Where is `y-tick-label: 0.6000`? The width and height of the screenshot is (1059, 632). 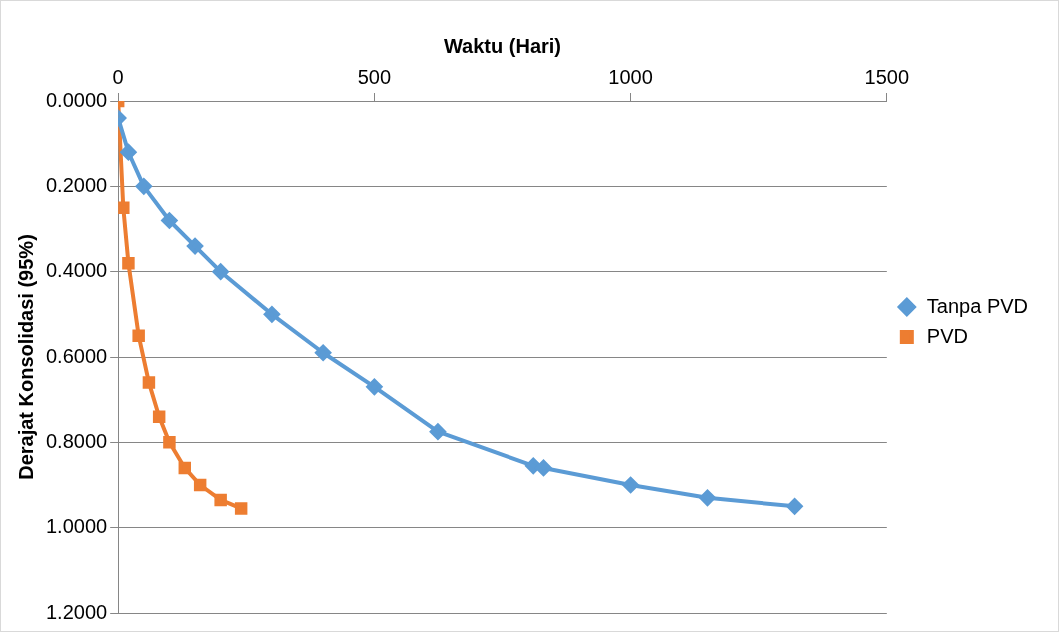 y-tick-label: 0.6000 is located at coordinates (77, 355).